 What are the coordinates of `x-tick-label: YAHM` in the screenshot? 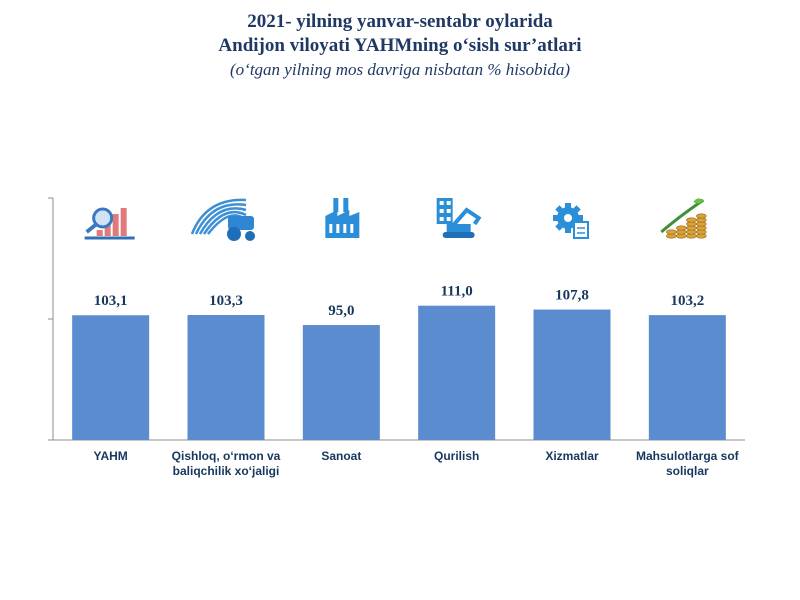 It's located at (111, 456).